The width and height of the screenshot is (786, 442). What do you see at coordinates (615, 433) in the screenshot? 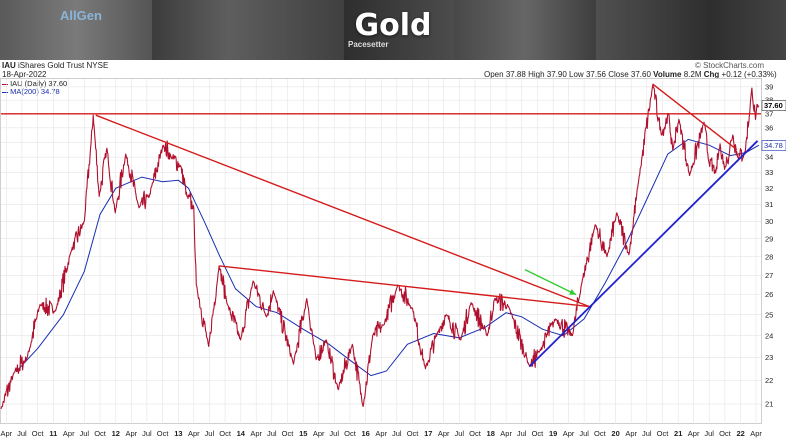
I see `x-tick-label: 20` at bounding box center [615, 433].